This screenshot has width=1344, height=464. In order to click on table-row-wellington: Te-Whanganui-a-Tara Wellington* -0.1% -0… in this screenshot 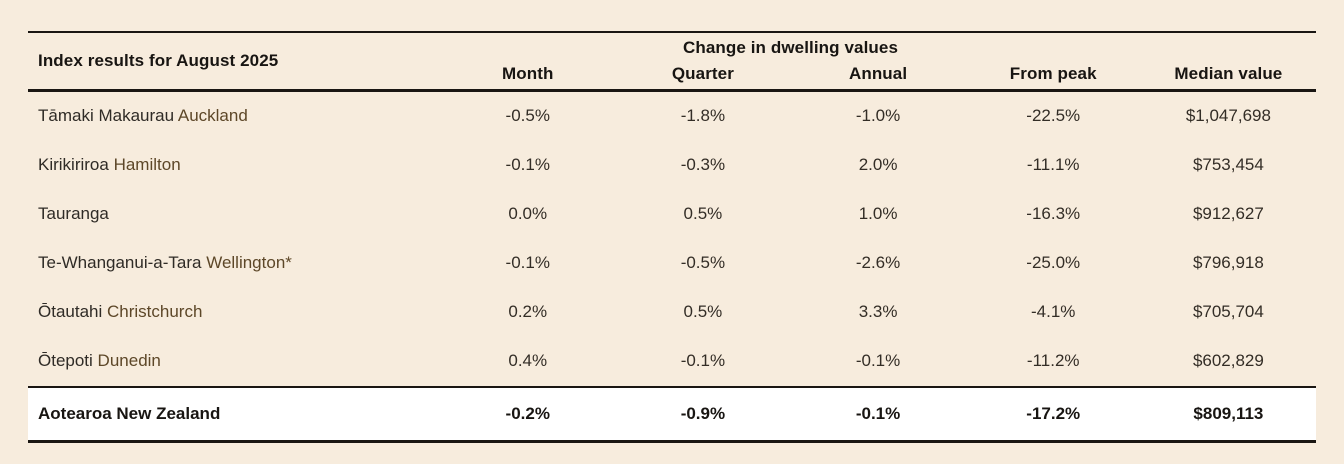, I will do `click(672, 263)`.